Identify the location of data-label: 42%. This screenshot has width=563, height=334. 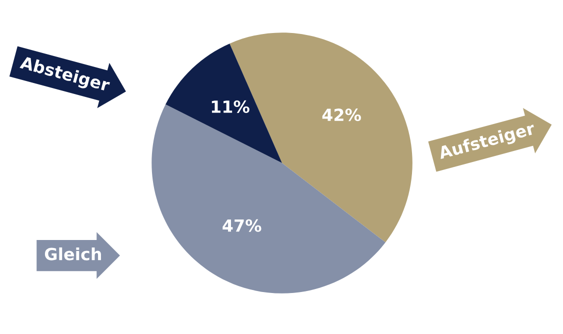
(341, 115).